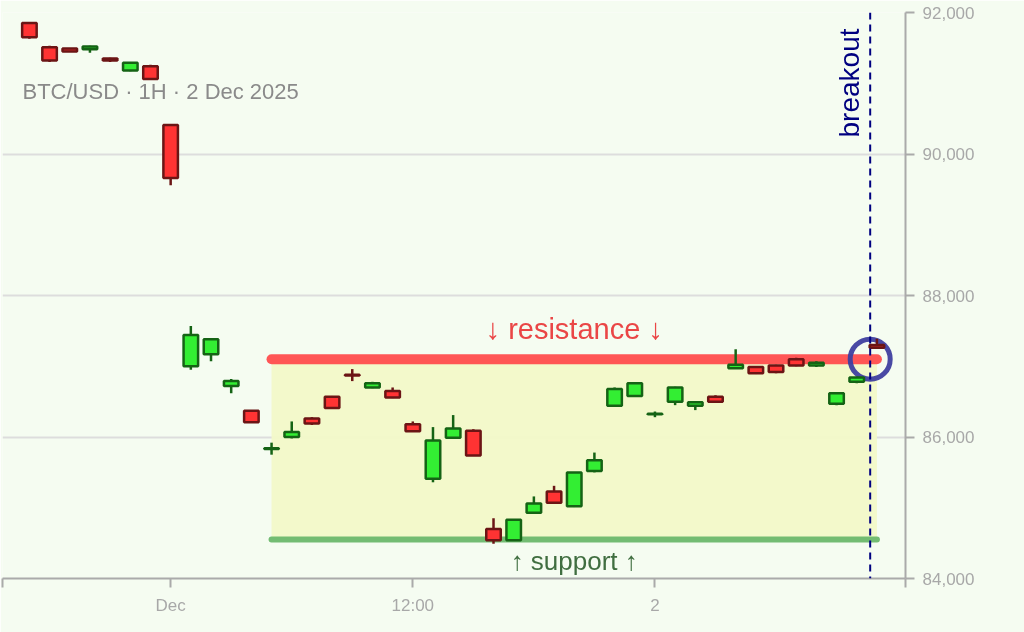  What do you see at coordinates (850, 83) in the screenshot?
I see `ref-line-label: breakout` at bounding box center [850, 83].